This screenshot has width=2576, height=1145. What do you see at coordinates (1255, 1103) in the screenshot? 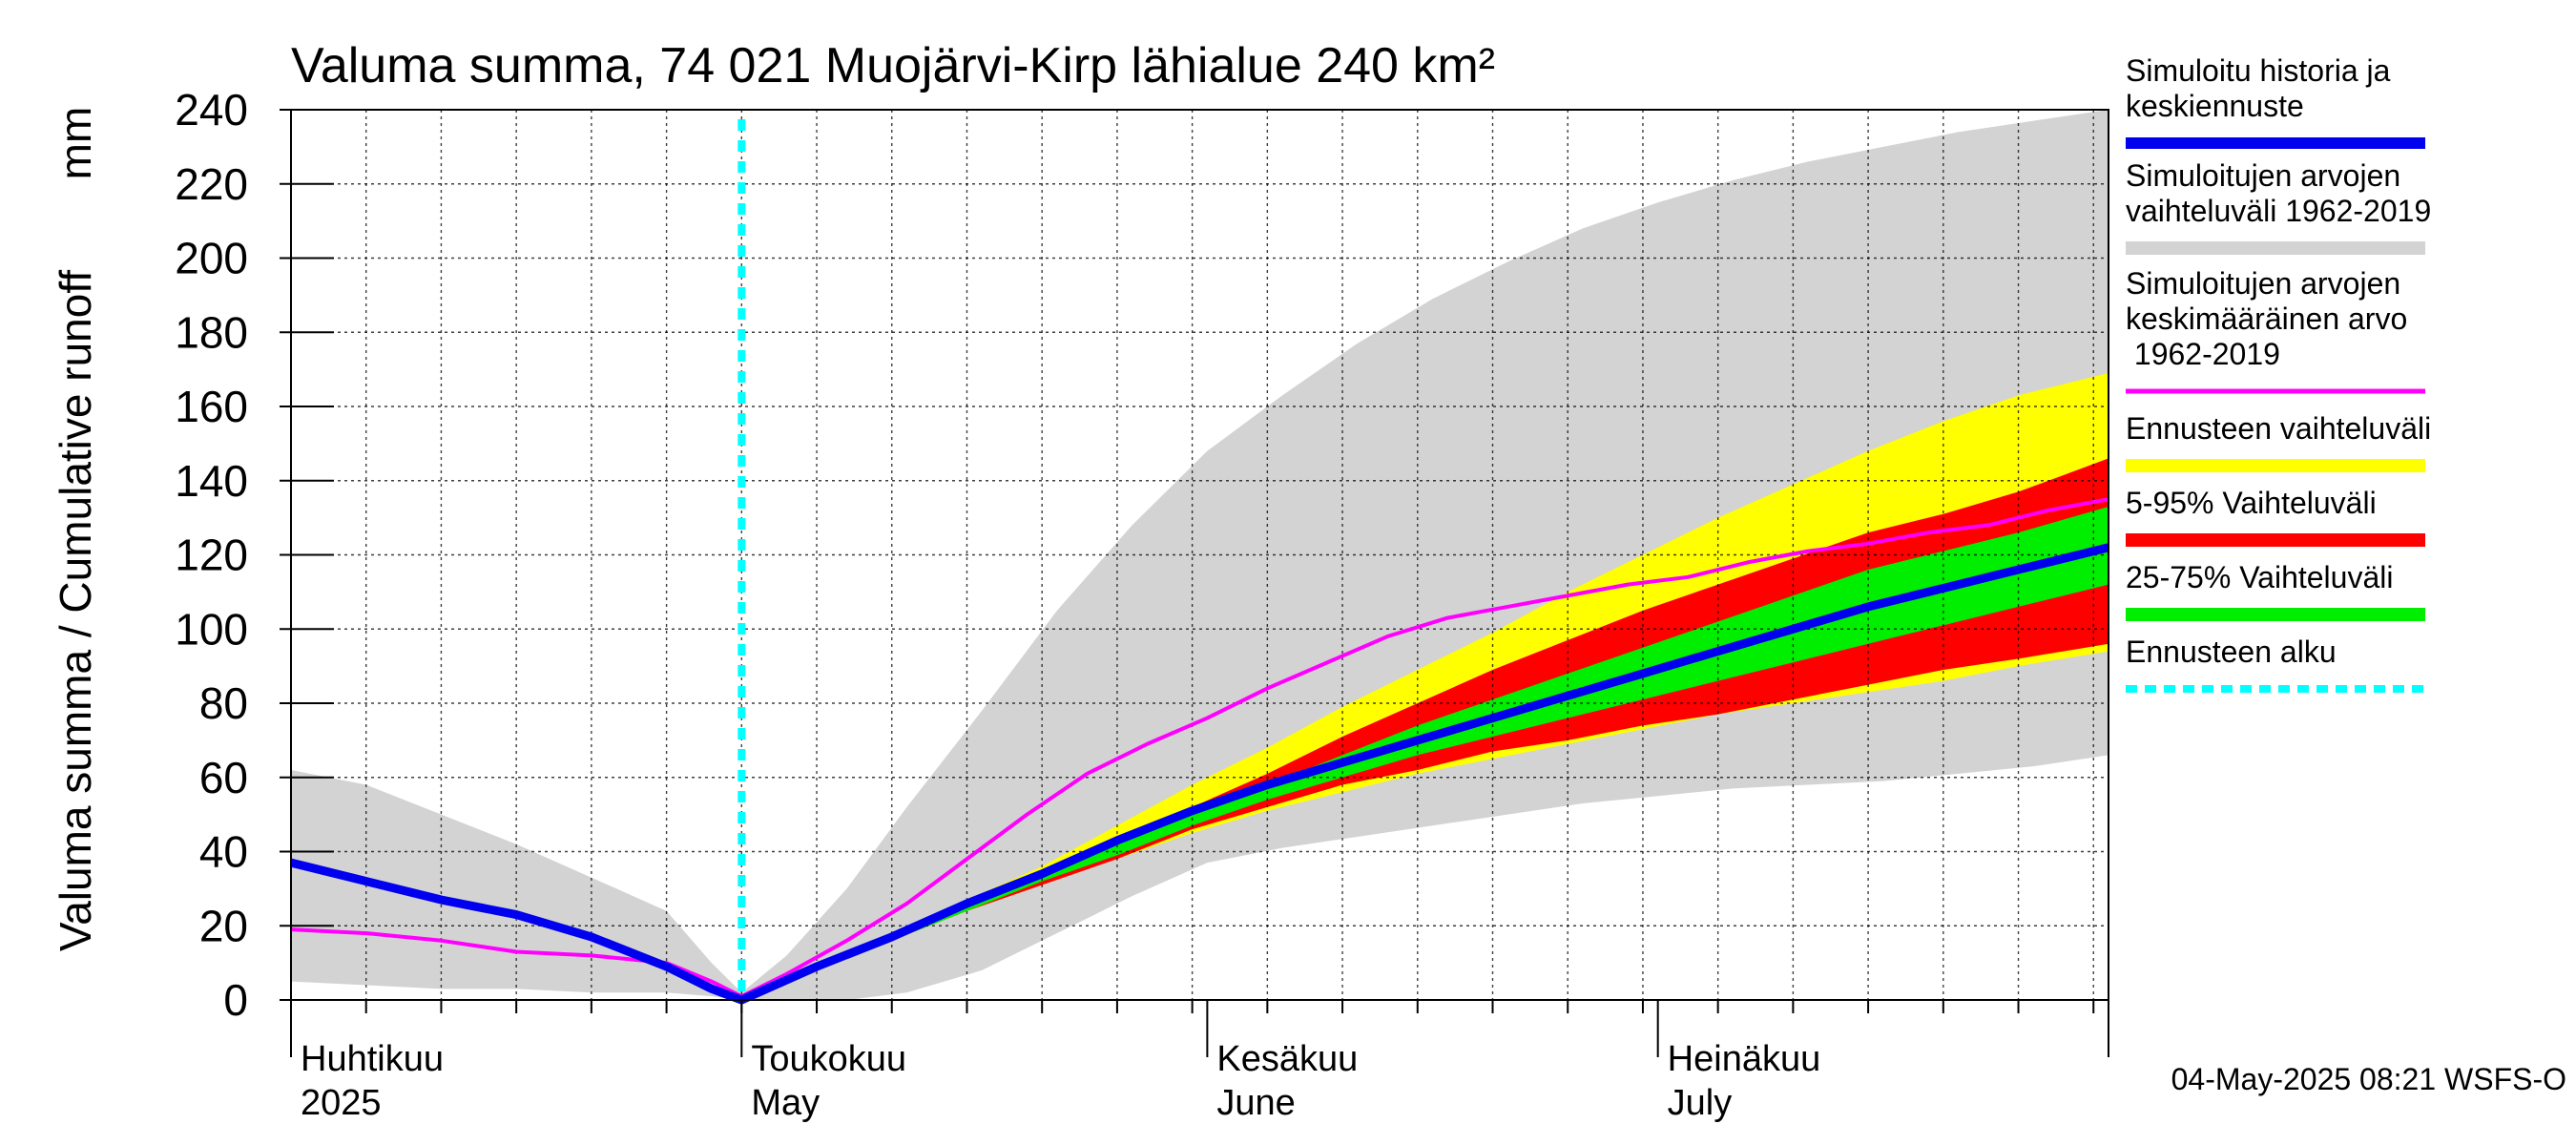
I see `month-label-en: June` at bounding box center [1255, 1103].